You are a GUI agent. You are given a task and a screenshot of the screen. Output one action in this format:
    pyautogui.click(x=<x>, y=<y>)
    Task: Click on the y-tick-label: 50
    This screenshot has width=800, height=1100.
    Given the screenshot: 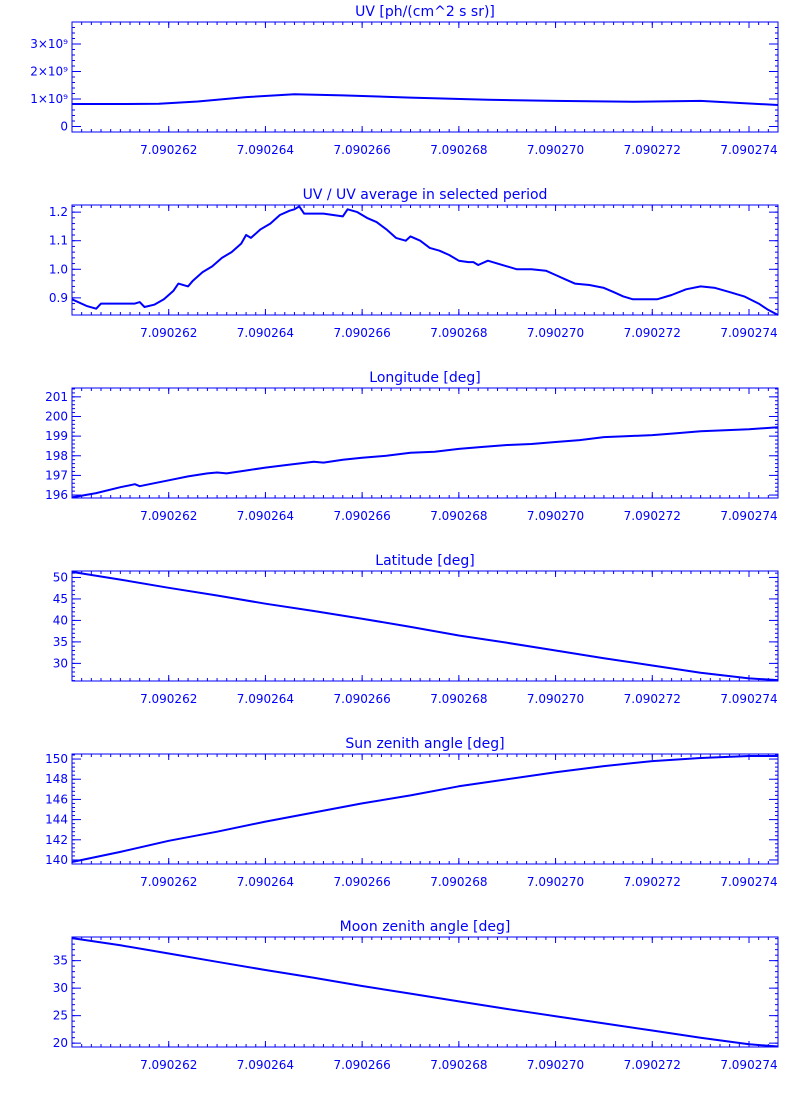 What is the action you would take?
    pyautogui.click(x=60, y=577)
    